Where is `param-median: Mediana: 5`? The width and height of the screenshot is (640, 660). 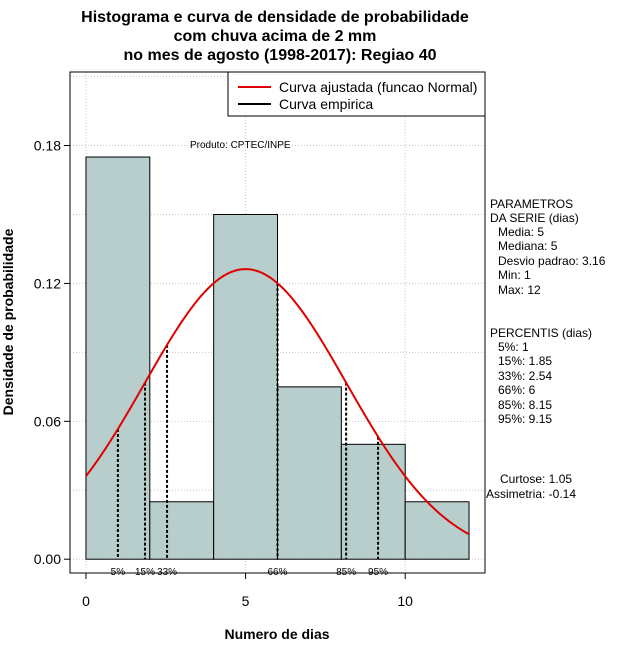 param-median: Mediana: 5 is located at coordinates (528, 246).